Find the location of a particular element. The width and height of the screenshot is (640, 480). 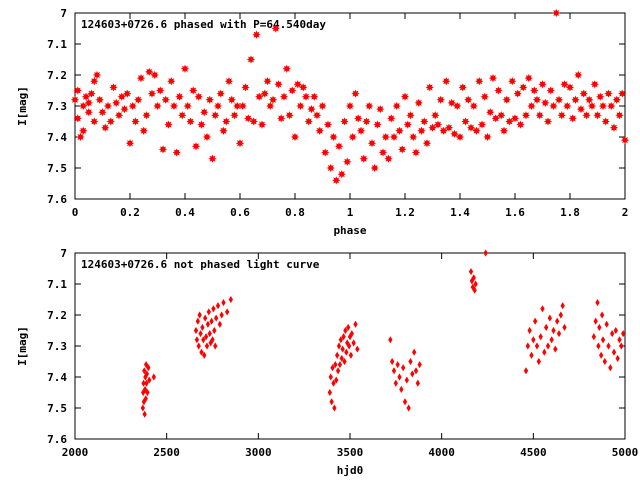

x-tick-label: 0.6 is located at coordinates (240, 212).